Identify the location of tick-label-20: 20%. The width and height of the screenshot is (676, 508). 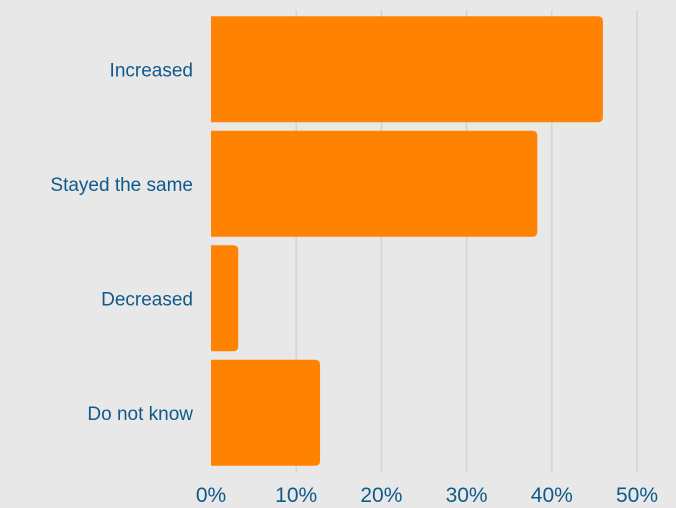
(381, 495).